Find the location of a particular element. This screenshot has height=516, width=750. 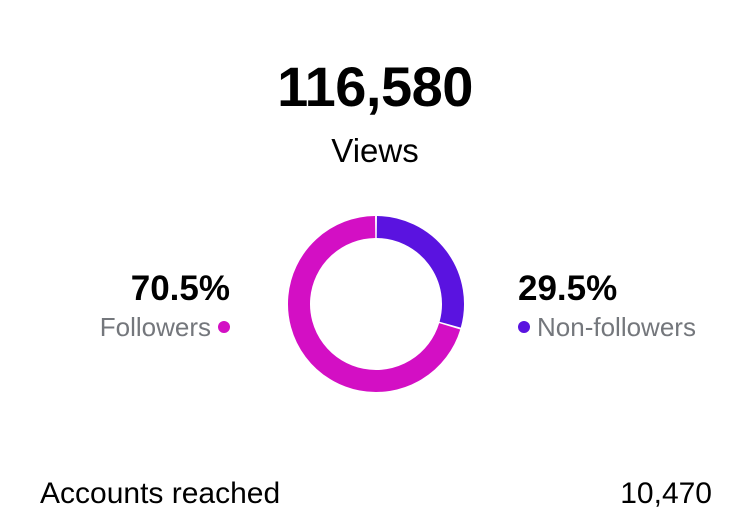

non-followers-stat: 29.5% Non-followers is located at coordinates (607, 306).